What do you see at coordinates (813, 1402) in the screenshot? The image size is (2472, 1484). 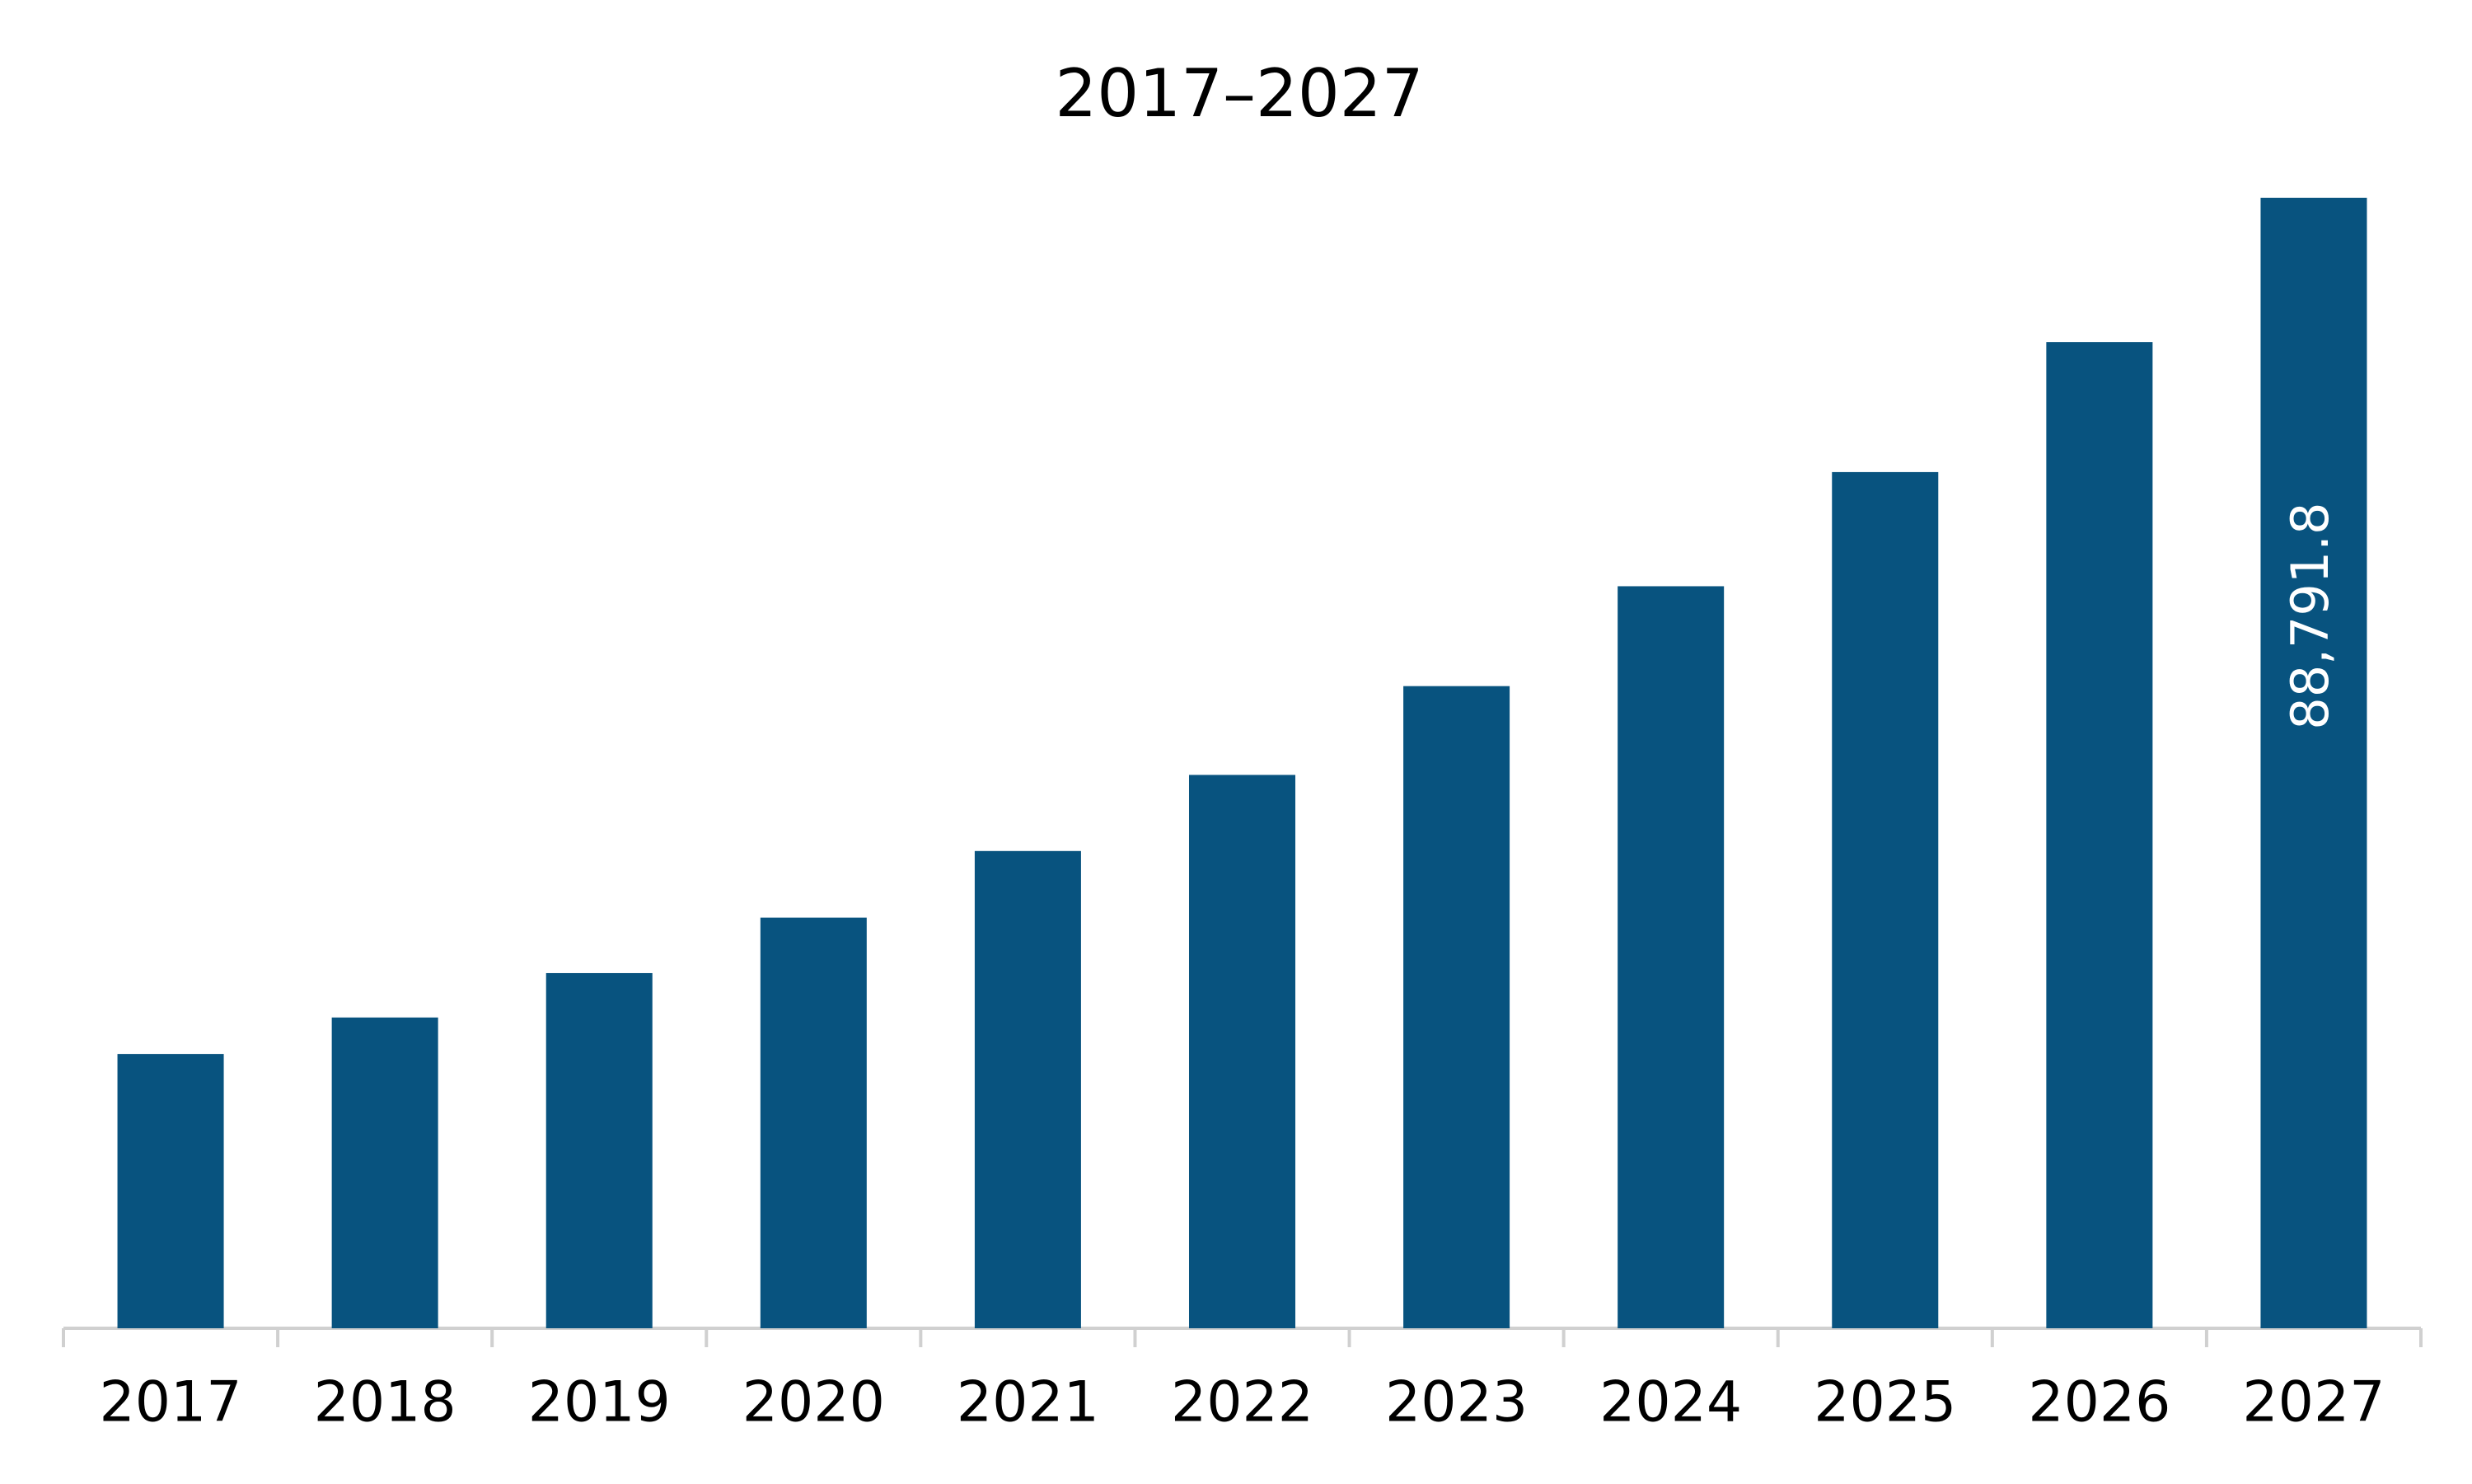 I see `x-tick-label: 2020` at bounding box center [813, 1402].